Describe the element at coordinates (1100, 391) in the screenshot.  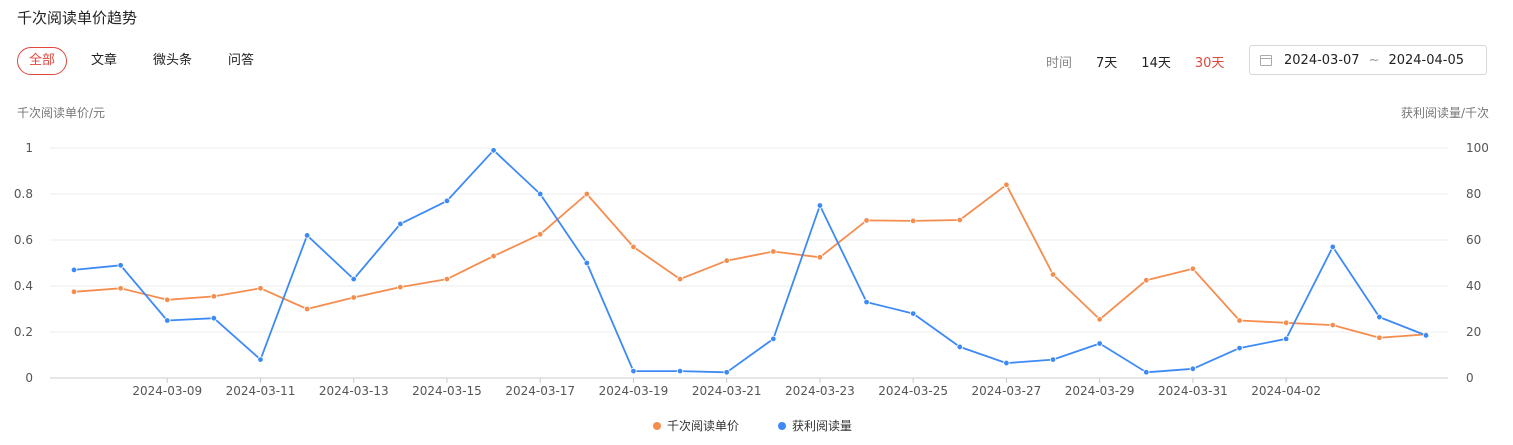
I see `x-tick-label: 2024-03-29` at that location.